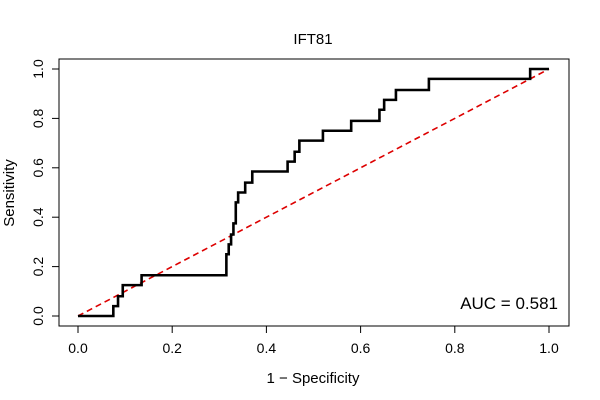  I want to click on y-tick-label: 0.2, so click(38, 267).